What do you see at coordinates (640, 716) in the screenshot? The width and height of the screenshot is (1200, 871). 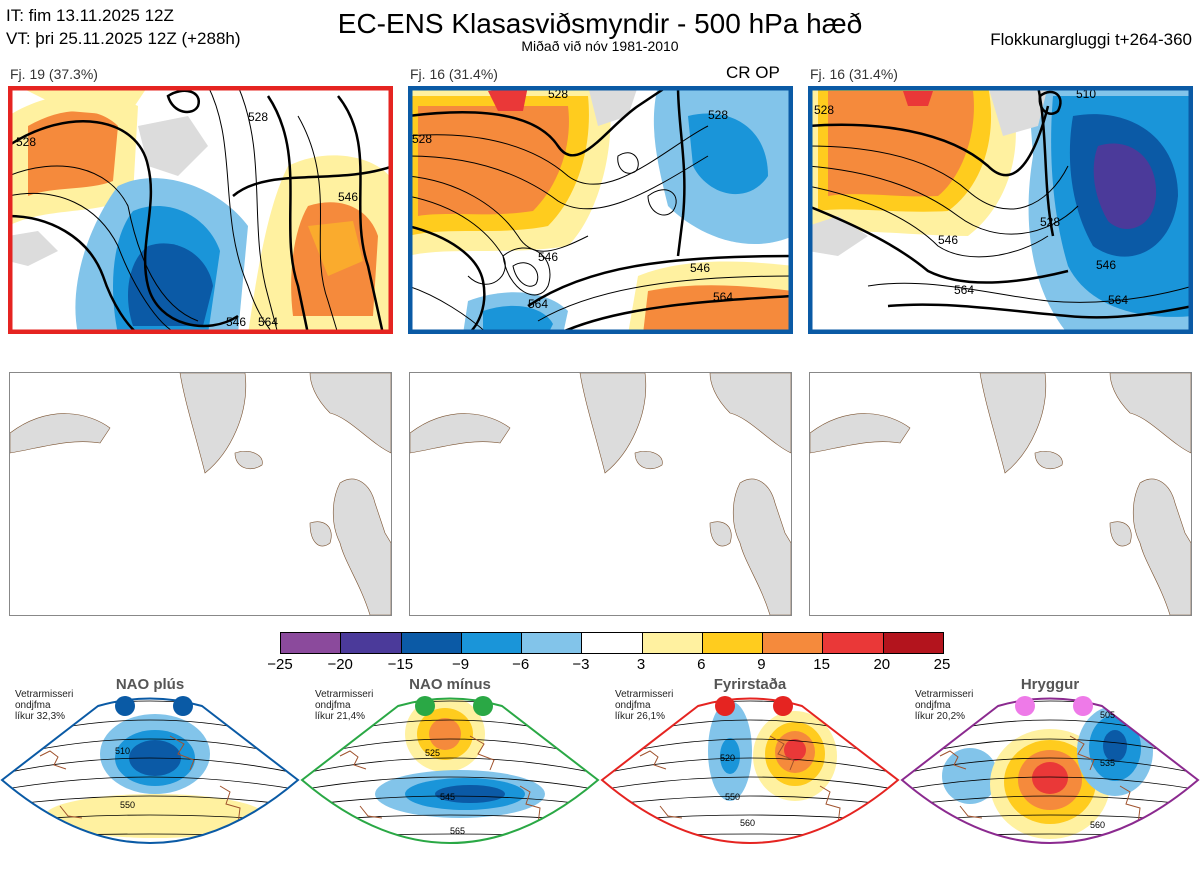 I see `regime-info-line: líkur 26,1%` at bounding box center [640, 716].